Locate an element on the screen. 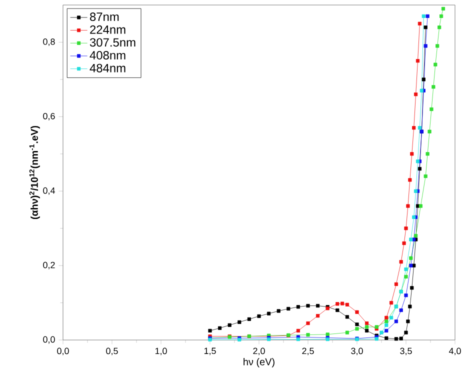  x-tick-label: 0,0 is located at coordinates (63, 352).